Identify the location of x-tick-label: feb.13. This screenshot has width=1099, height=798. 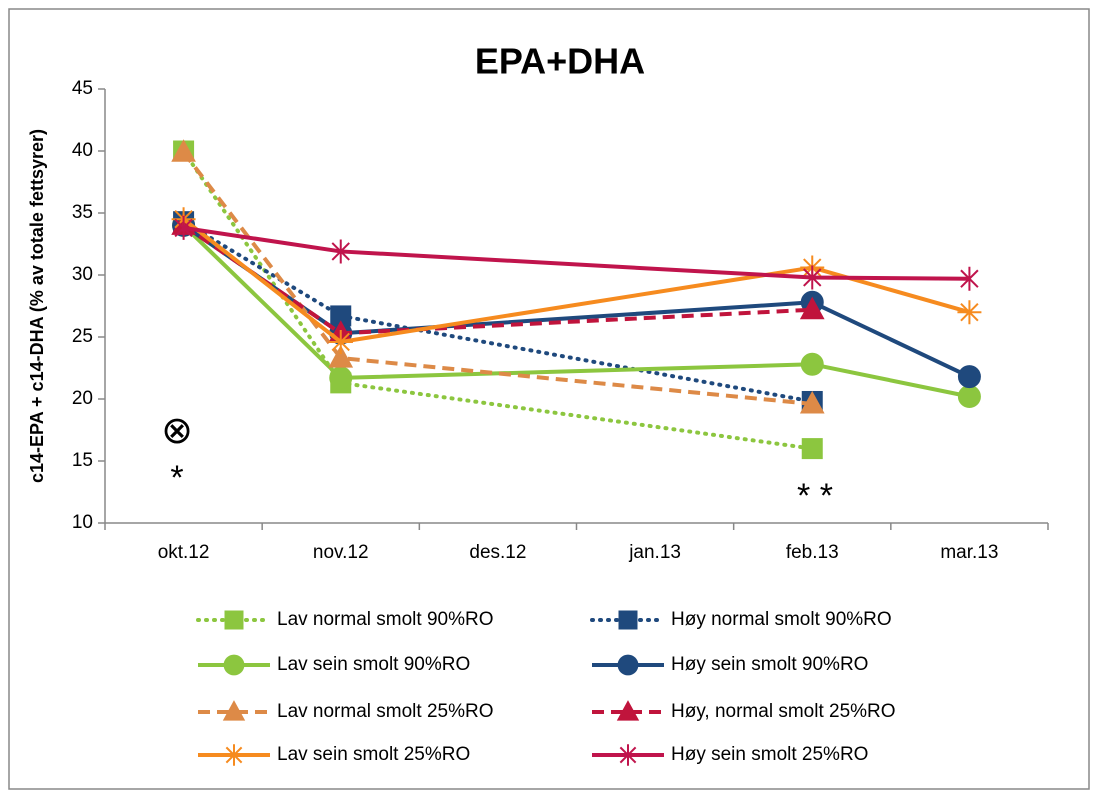
(812, 552).